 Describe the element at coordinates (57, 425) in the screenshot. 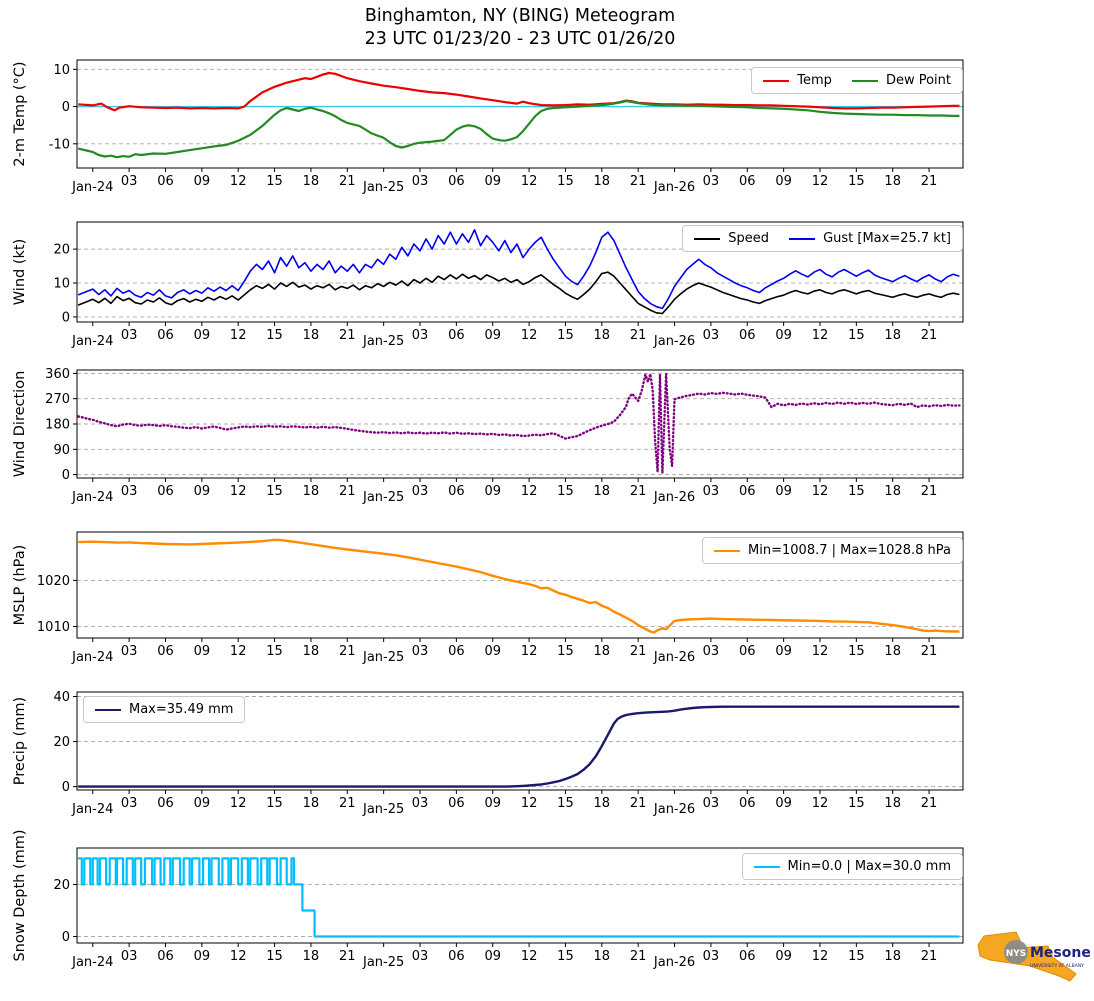

I see `y-tick-label: 180` at that location.